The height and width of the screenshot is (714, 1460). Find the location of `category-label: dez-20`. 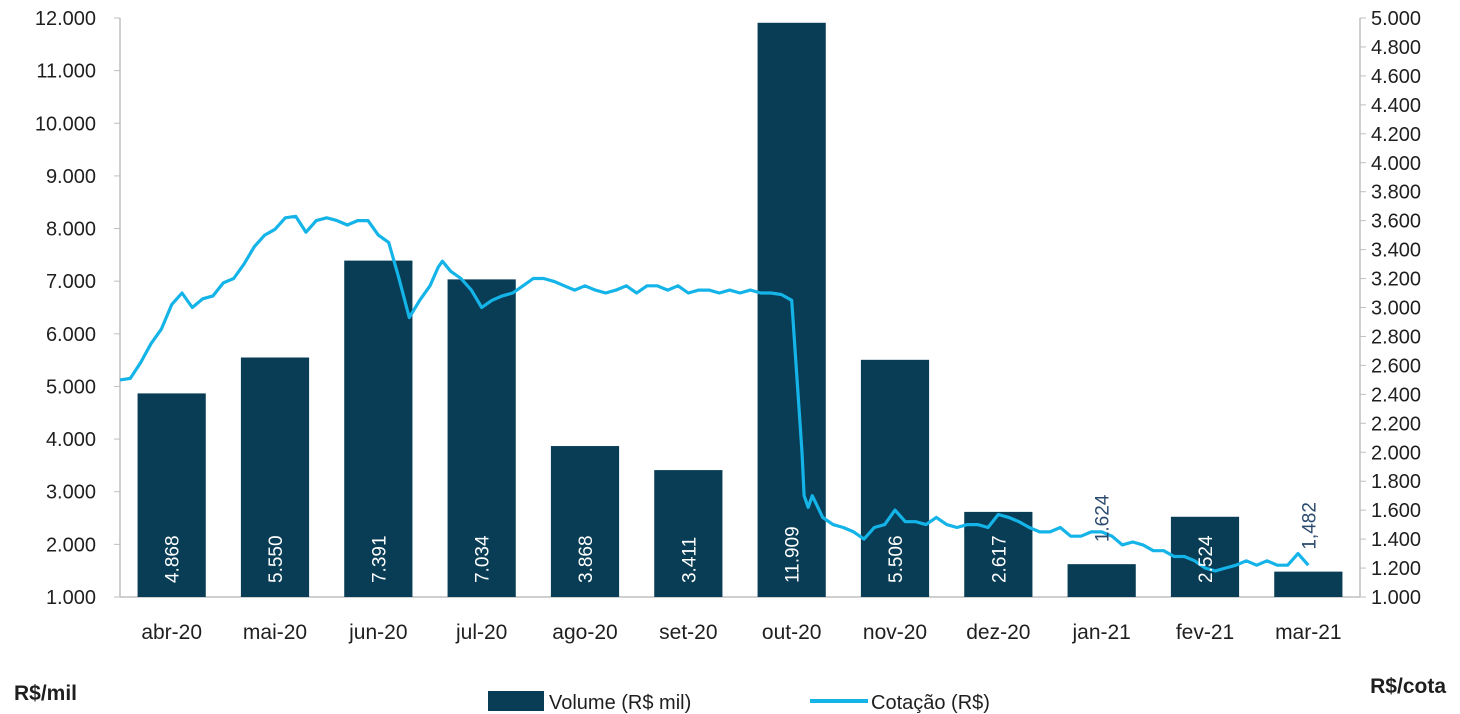

category-label: dez-20 is located at coordinates (998, 632).